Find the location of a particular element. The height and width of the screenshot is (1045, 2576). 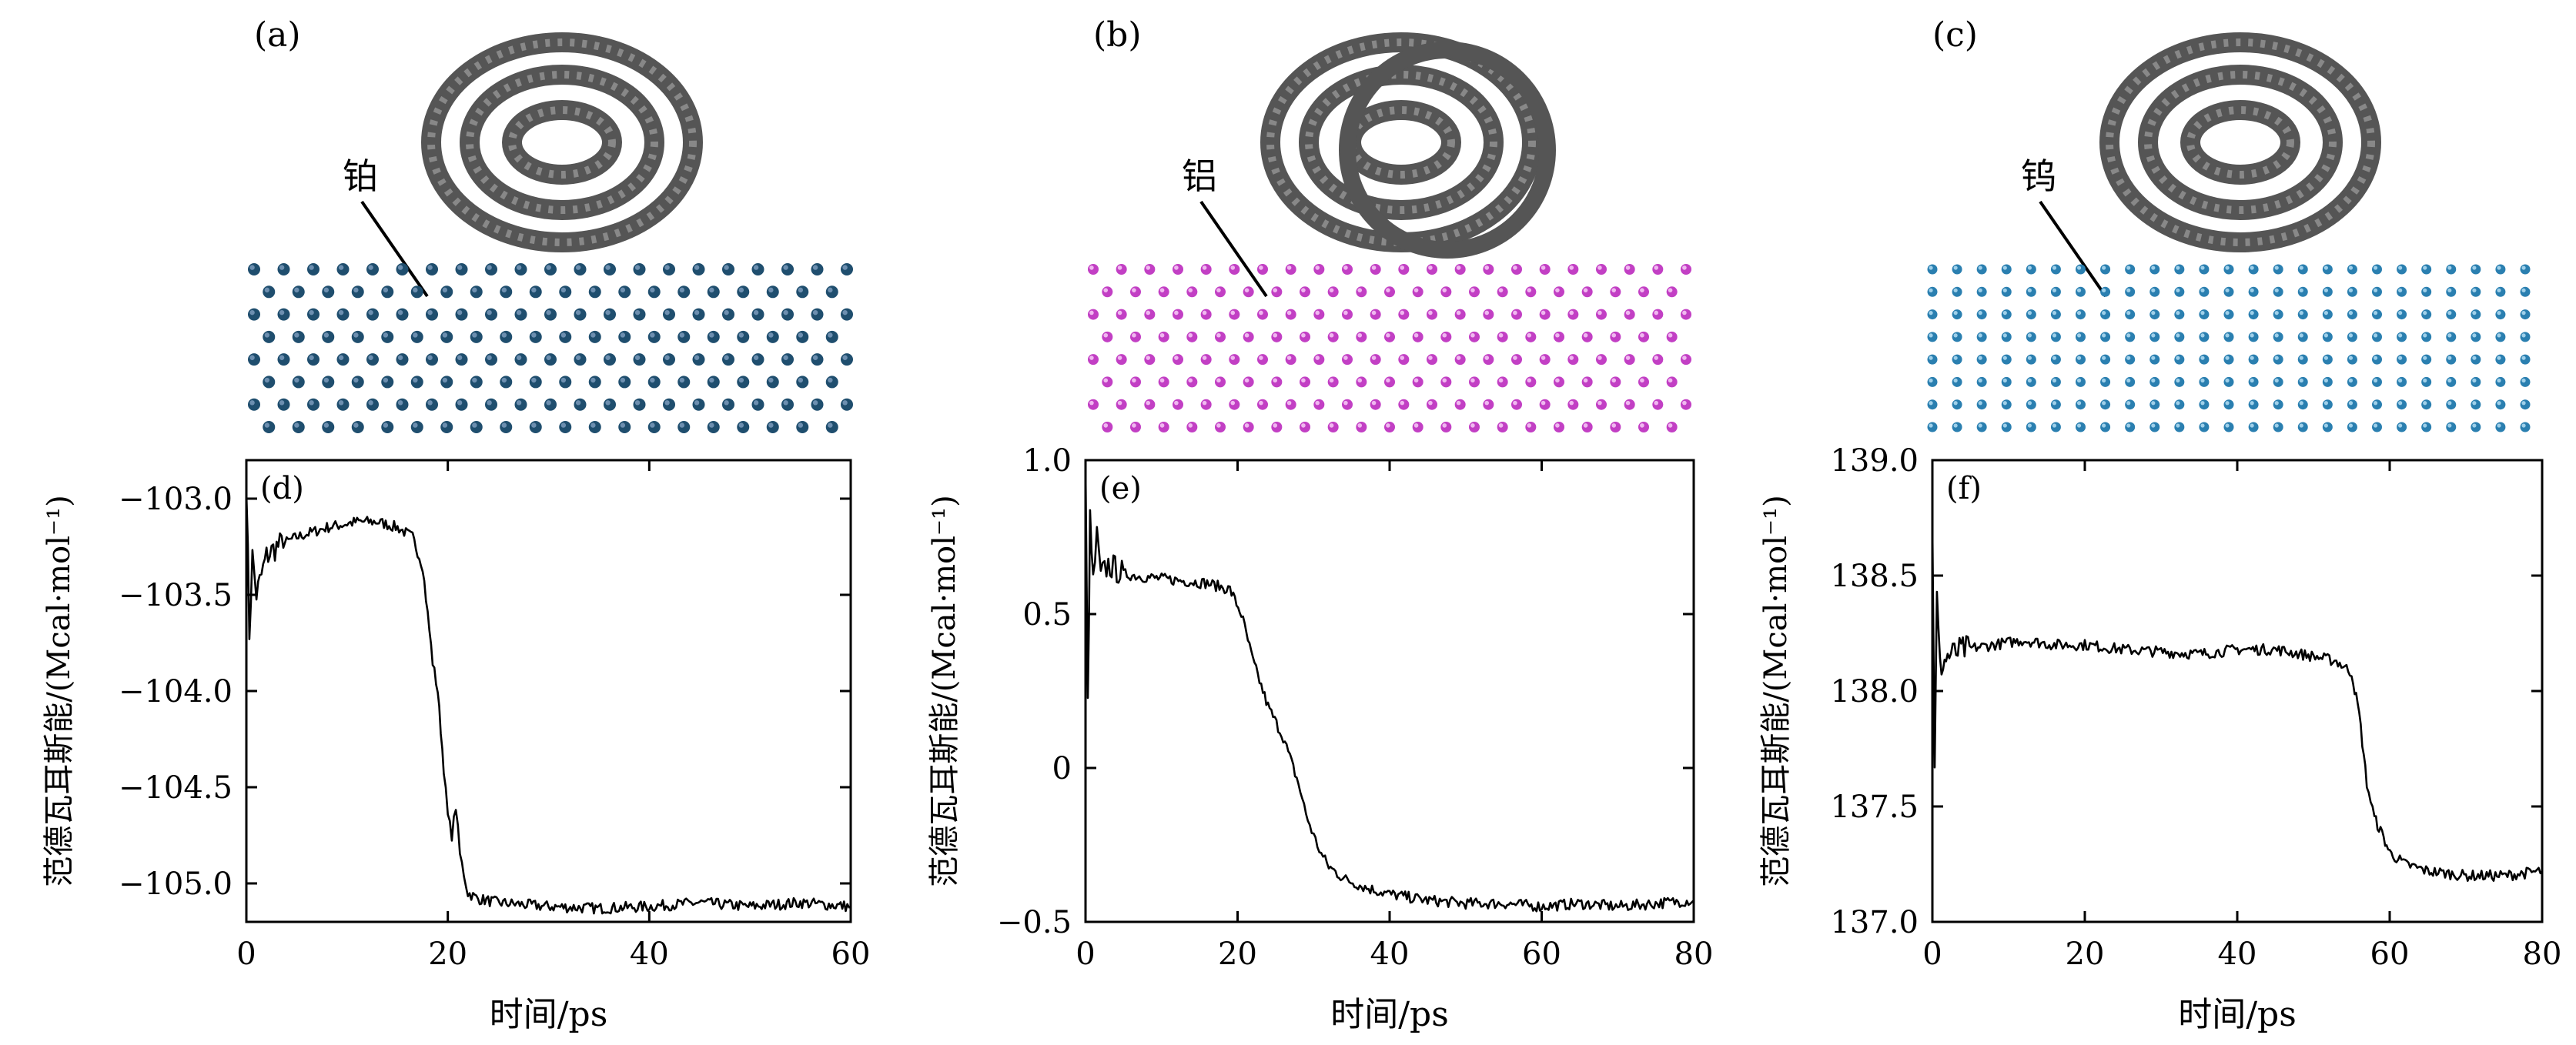

atom-lattice is located at coordinates (1390, 348).